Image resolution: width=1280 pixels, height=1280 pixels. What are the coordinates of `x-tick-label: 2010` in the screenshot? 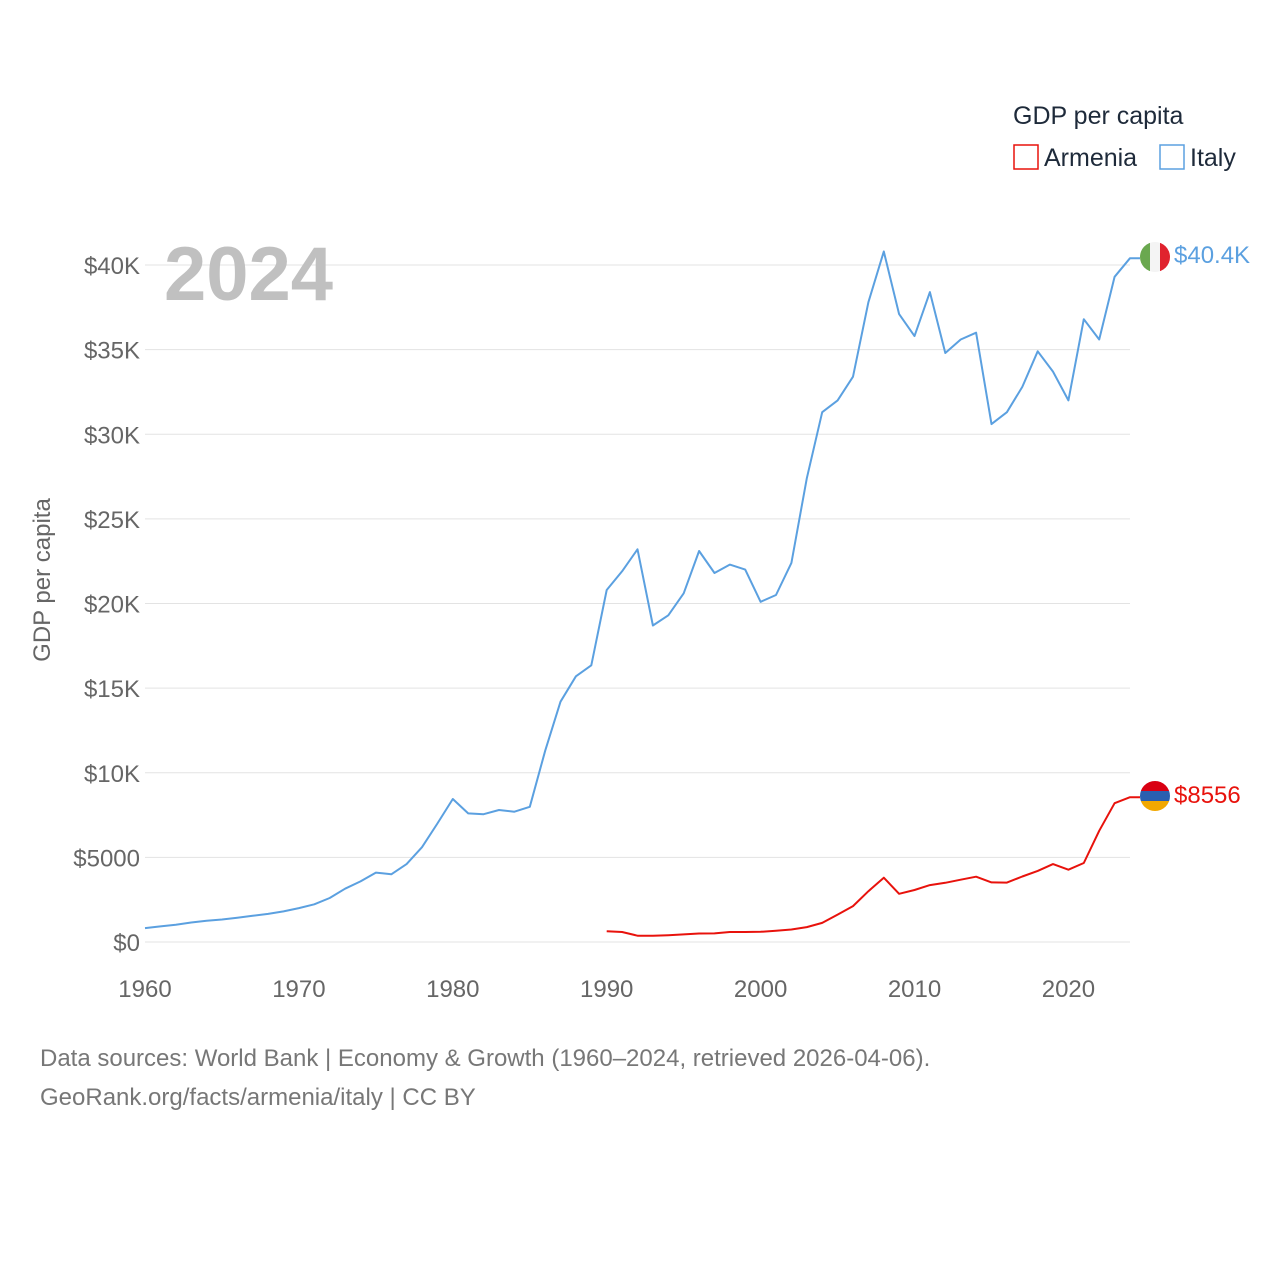 It's located at (914, 989).